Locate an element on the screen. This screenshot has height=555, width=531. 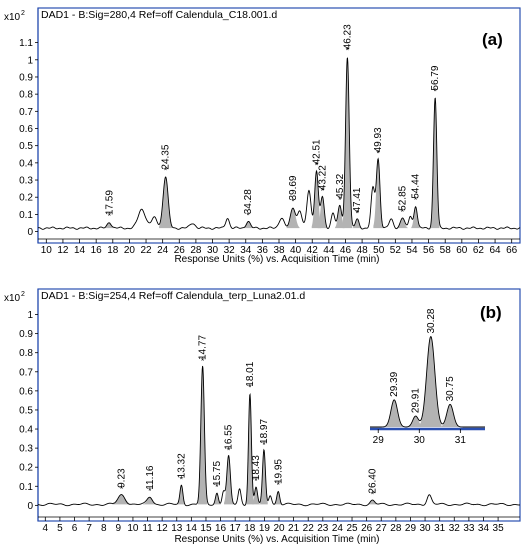
peak-label: 24.35 is located at coordinates (166, 156).